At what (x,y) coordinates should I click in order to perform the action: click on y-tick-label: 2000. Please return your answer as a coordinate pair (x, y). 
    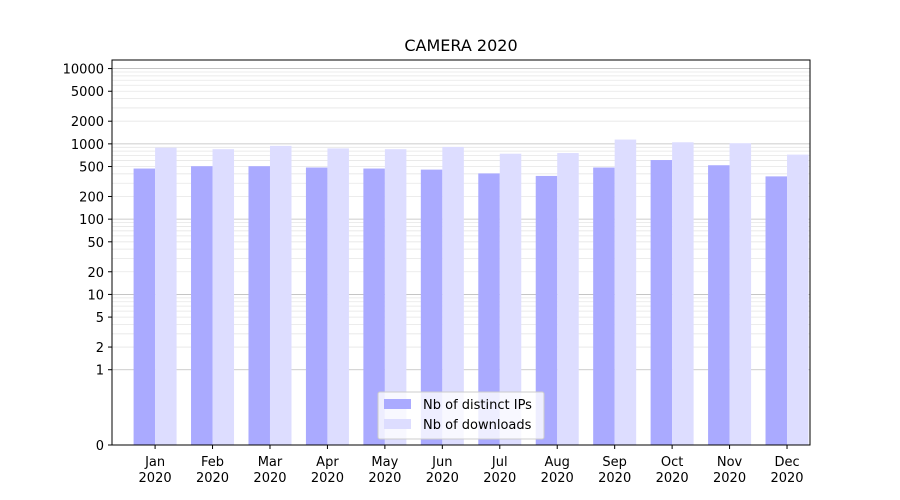
    Looking at the image, I should click on (87, 122).